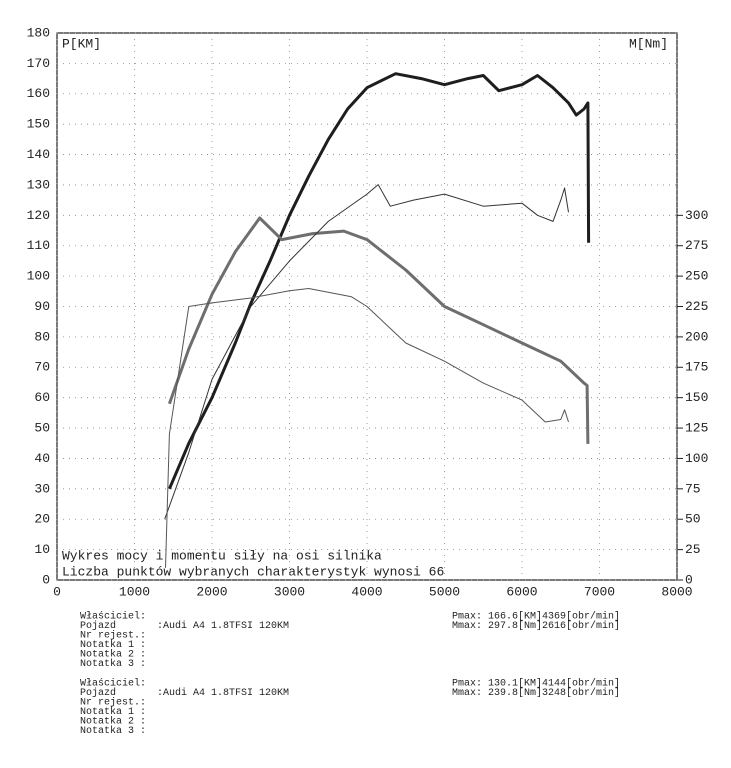 Image resolution: width=731 pixels, height=768 pixels. What do you see at coordinates (696, 336) in the screenshot?
I see `y2-tick-label: 200` at bounding box center [696, 336].